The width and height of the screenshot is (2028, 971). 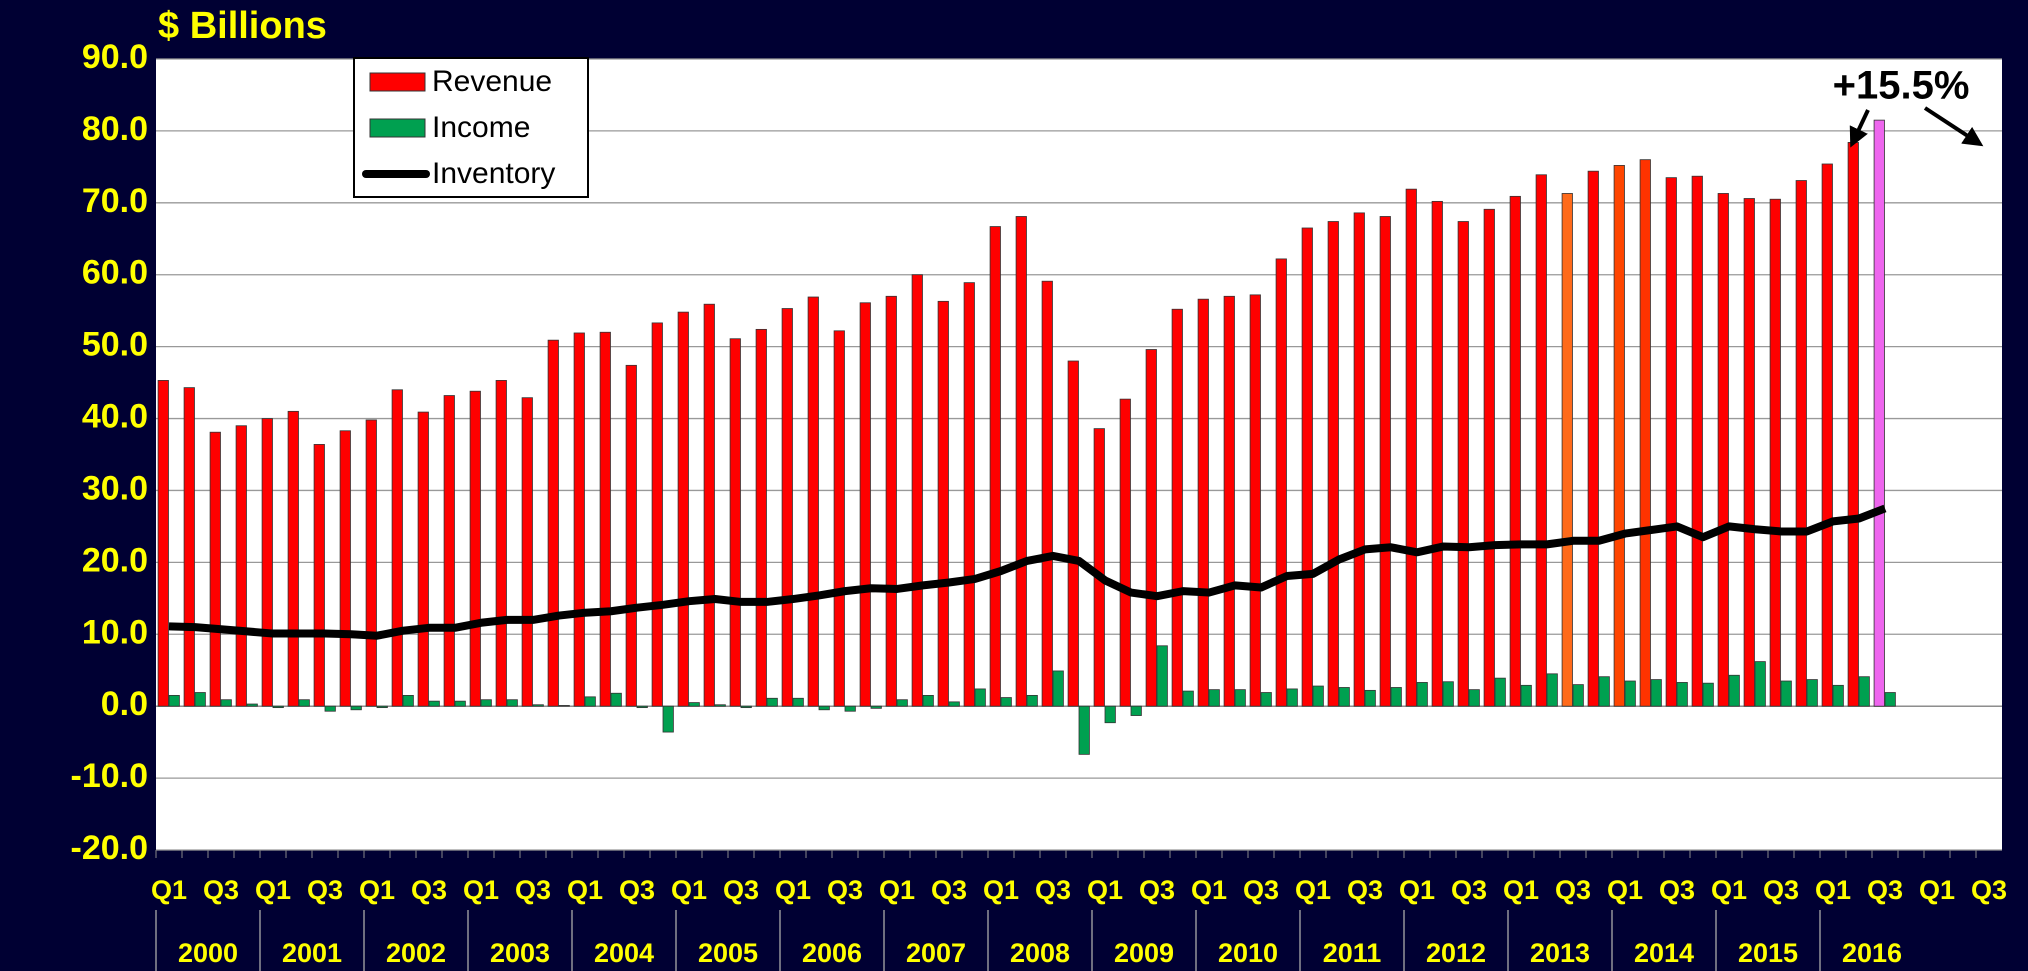 What do you see at coordinates (115, 201) in the screenshot?
I see `y-tick-label: 70.0` at bounding box center [115, 201].